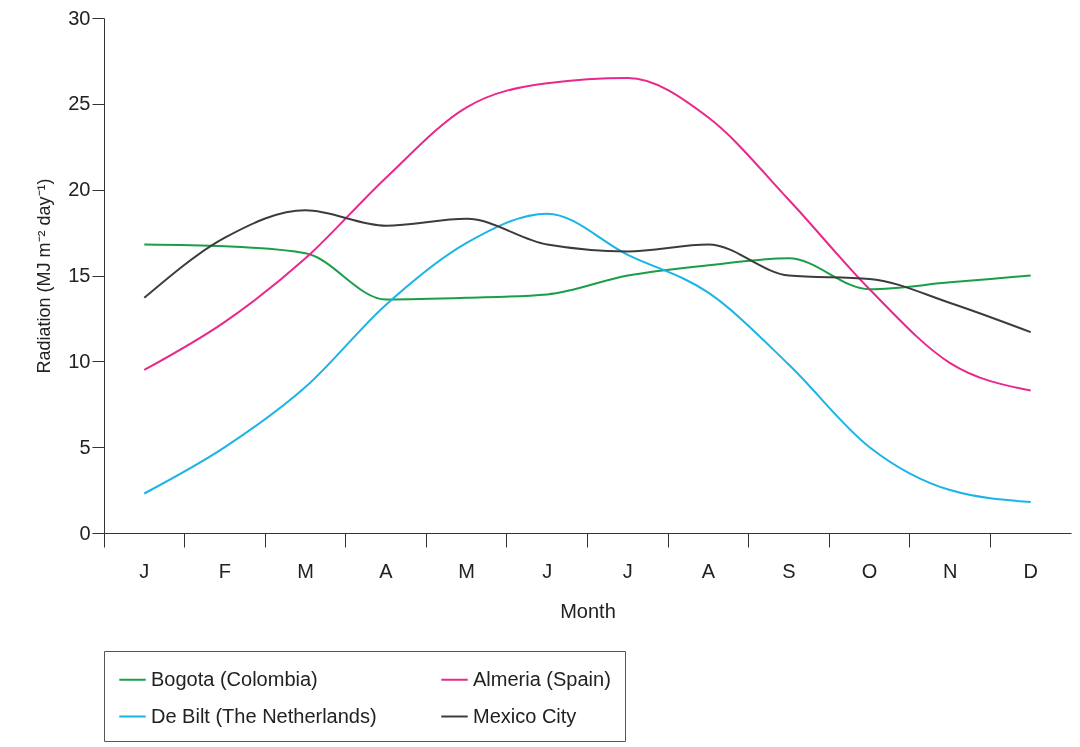 This screenshot has width=1080, height=747. Describe the element at coordinates (588, 610) in the screenshot. I see `x-axis-title: Month` at that location.